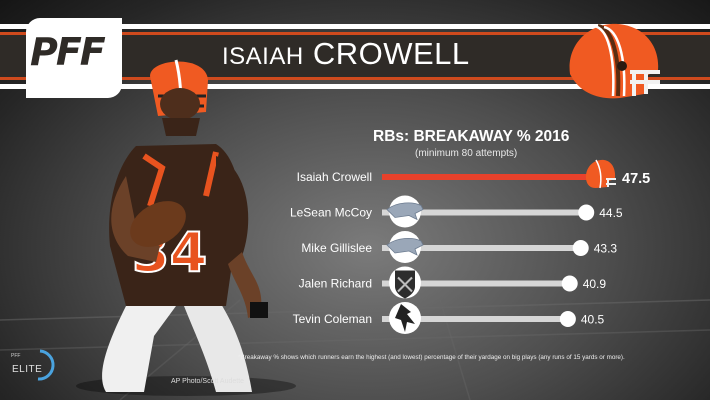 This screenshot has height=400, width=710. What do you see at coordinates (355, 33) in the screenshot?
I see `header-orange-line-top` at bounding box center [355, 33].